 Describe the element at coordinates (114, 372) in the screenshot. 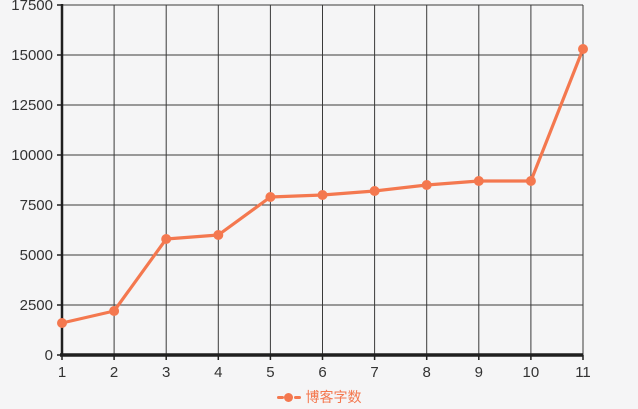

I see `x-tick-label: 2` at that location.